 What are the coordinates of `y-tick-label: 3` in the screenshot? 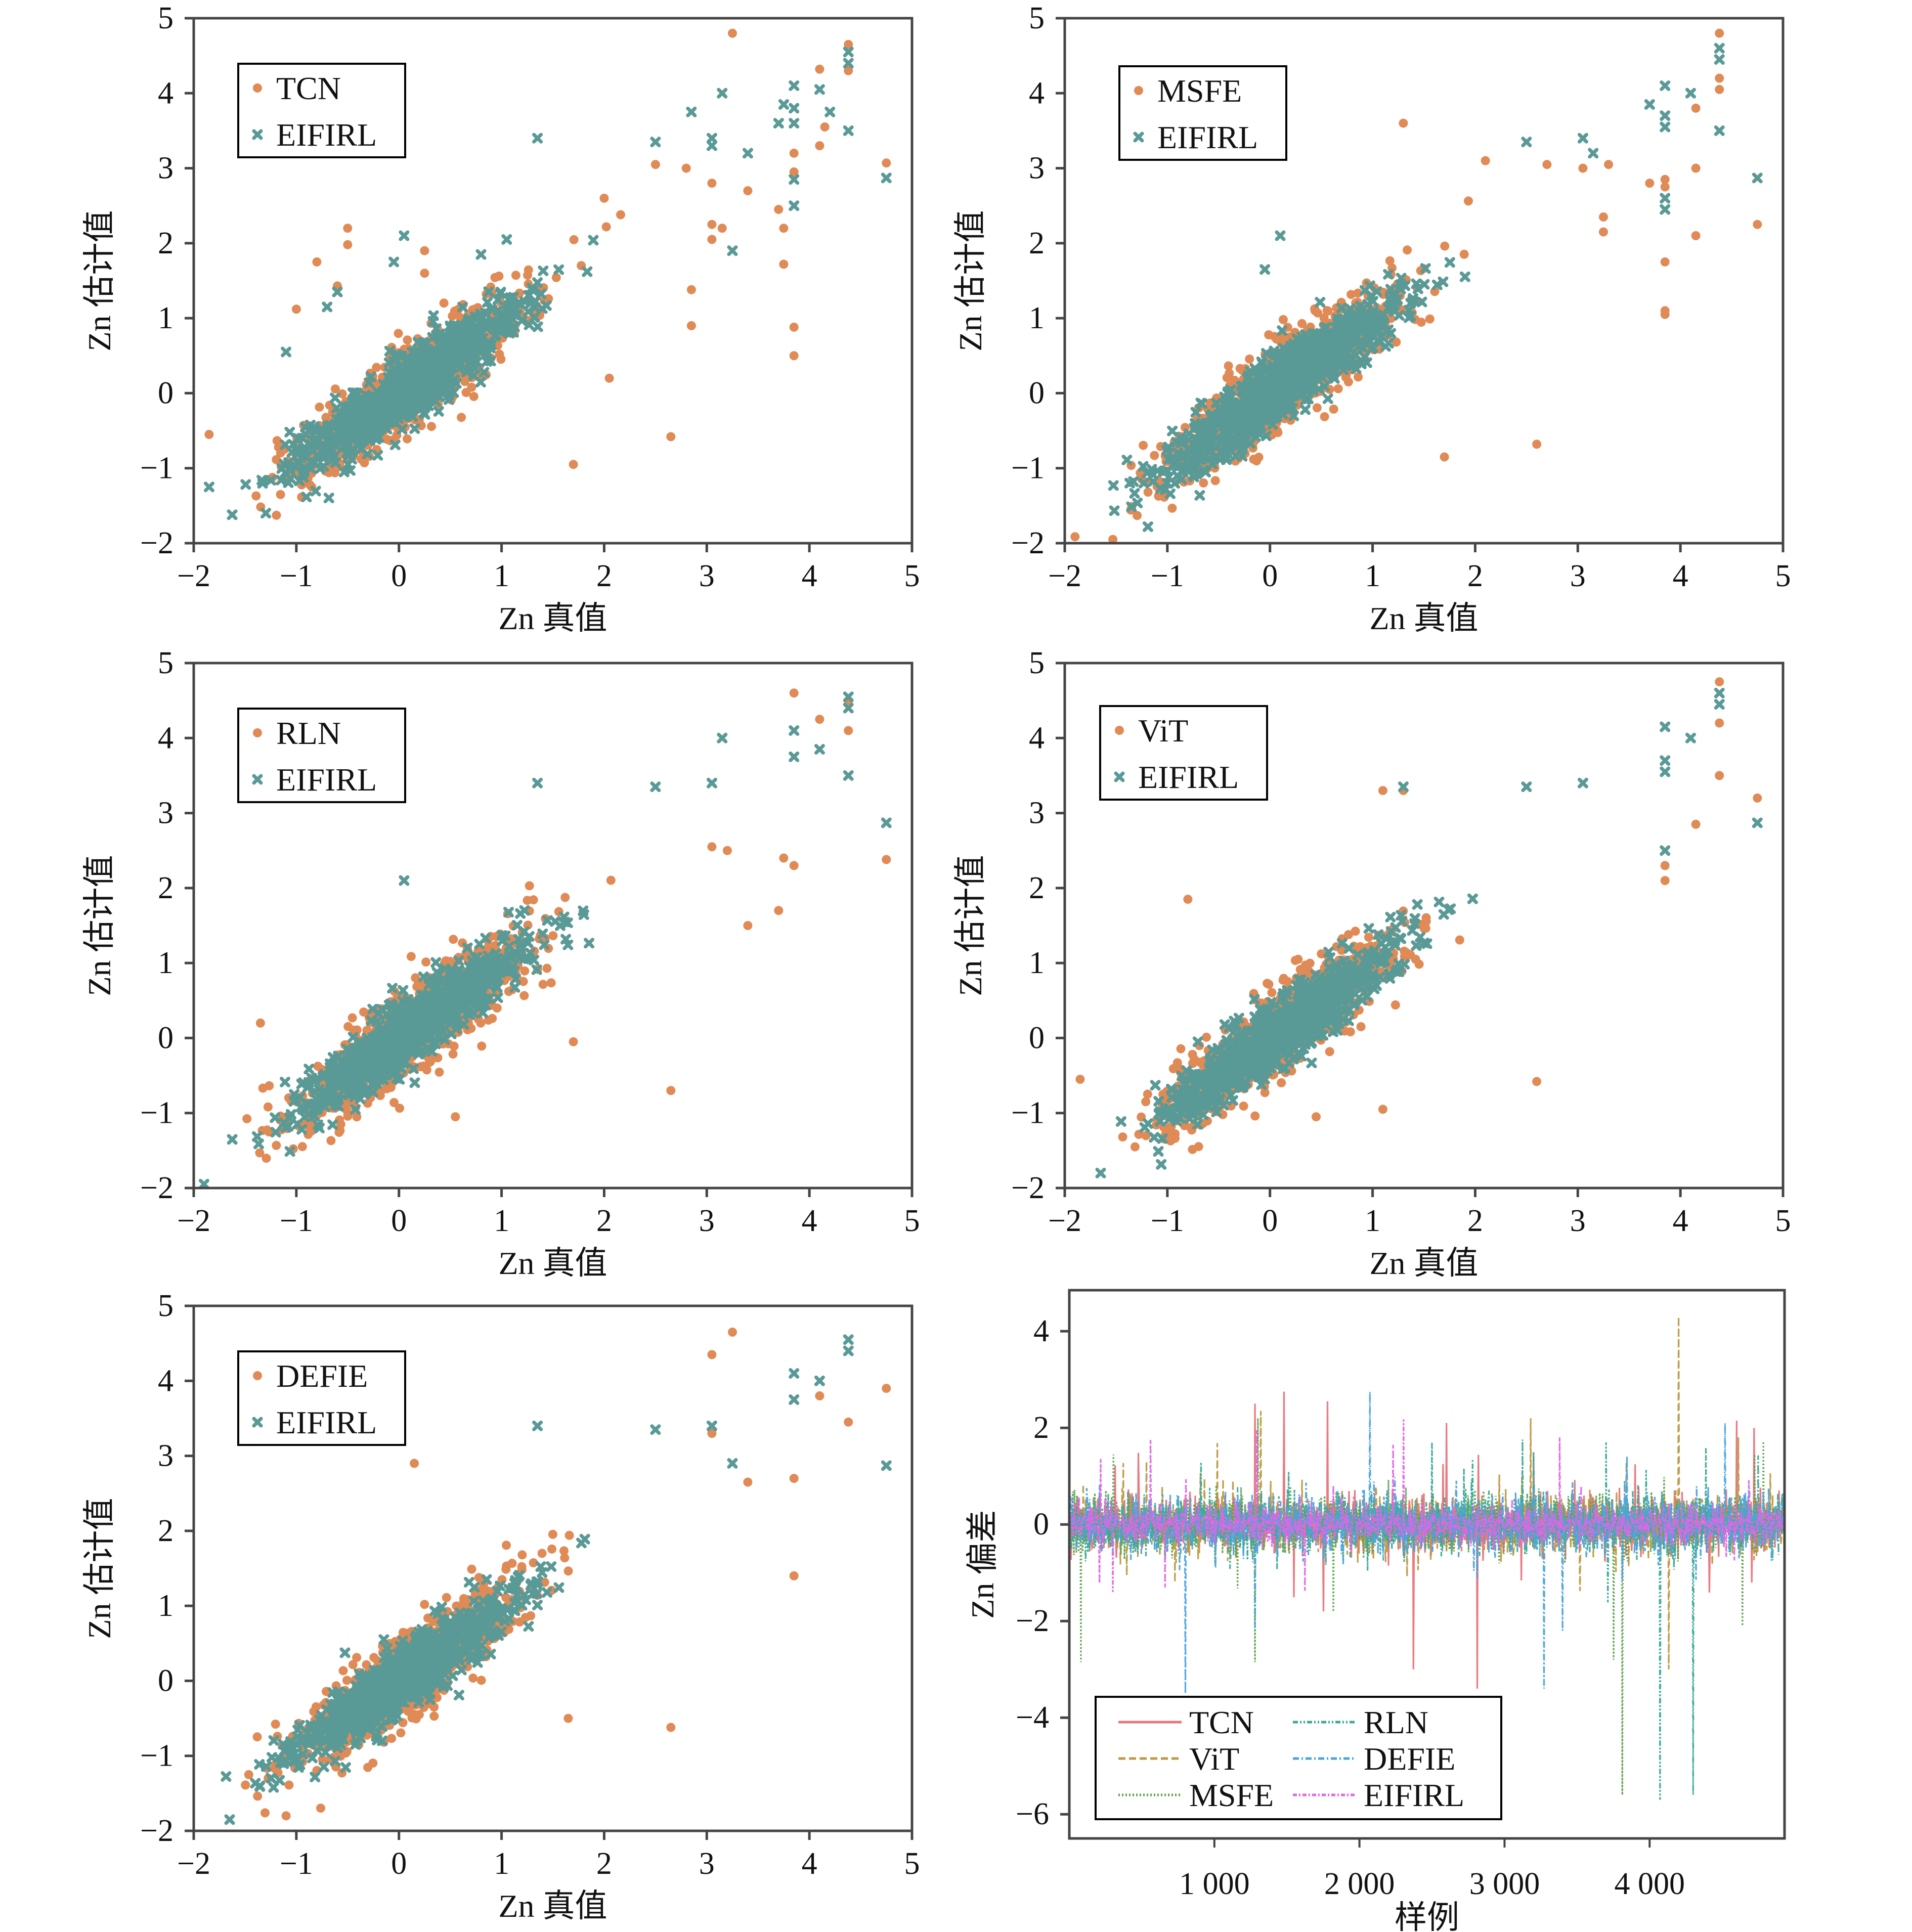 It's located at (1037, 168).